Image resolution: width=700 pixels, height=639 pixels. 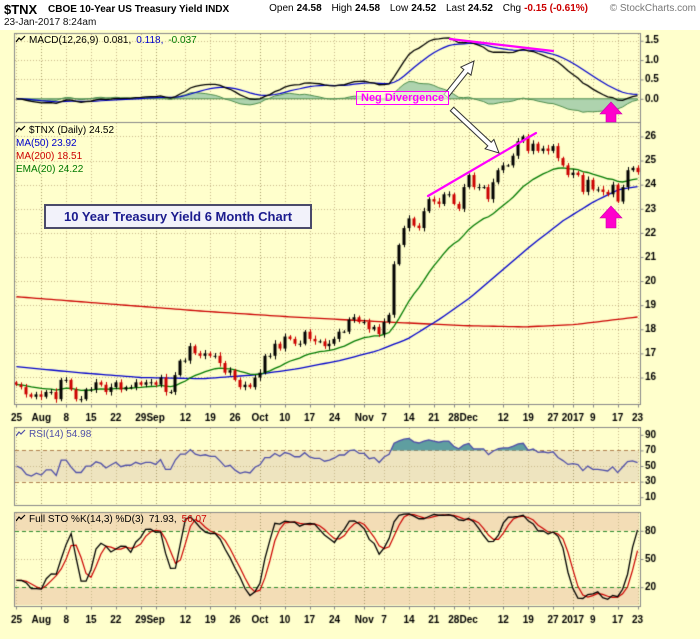 I want to click on open-label: Open, so click(x=281, y=8).